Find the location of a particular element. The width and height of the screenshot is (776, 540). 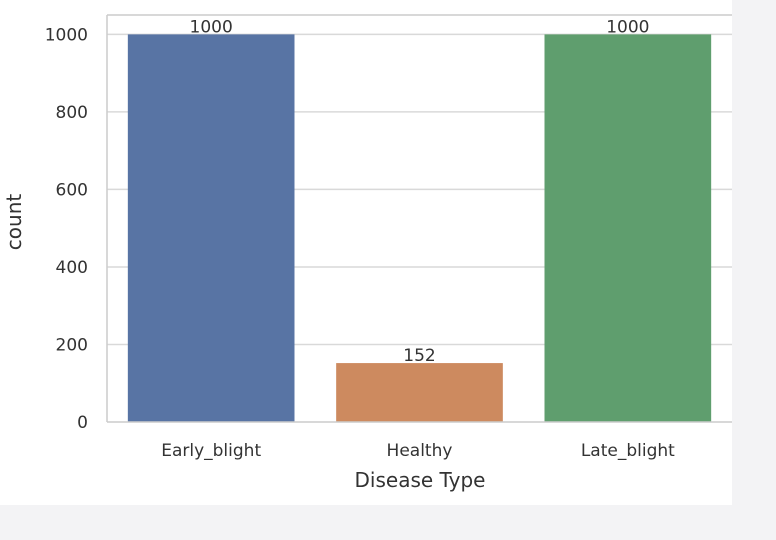

y-tick-label: 200 is located at coordinates (72, 345).